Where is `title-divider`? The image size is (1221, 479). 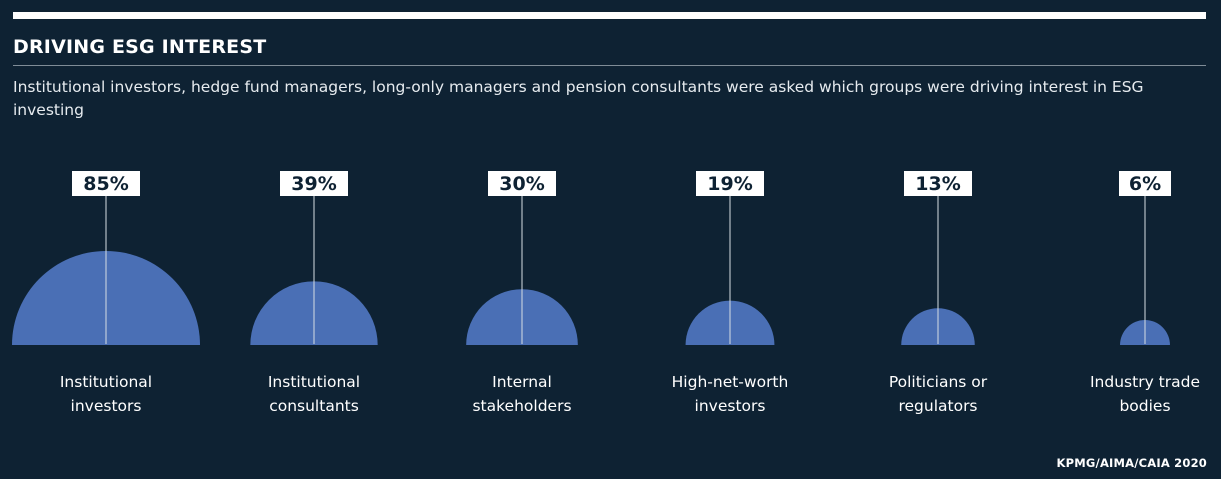
title-divider is located at coordinates (609, 65).